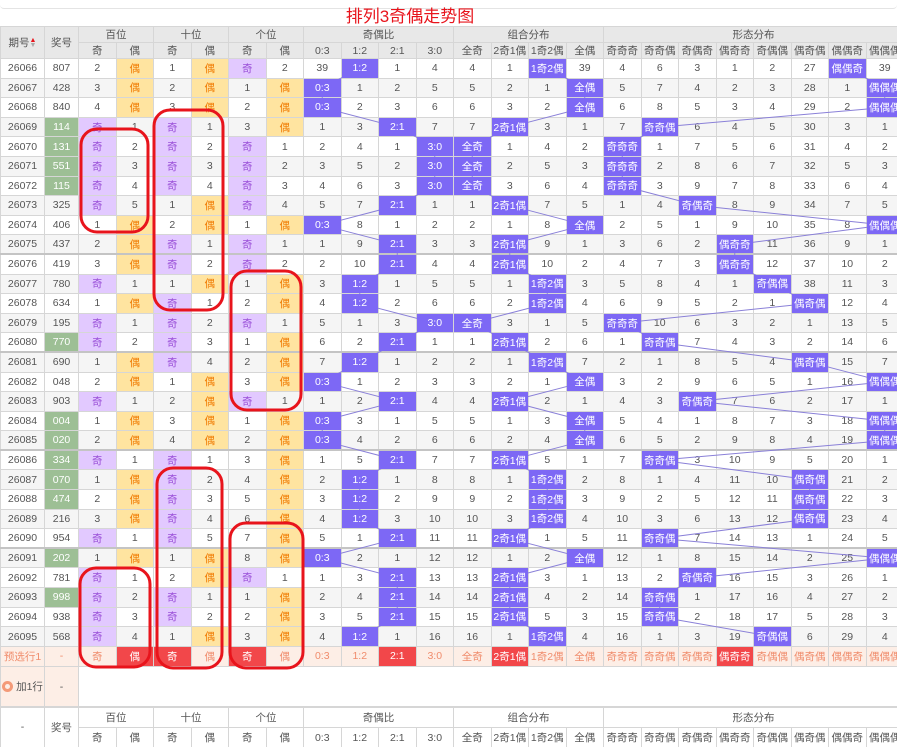  Describe the element at coordinates (22, 303) in the screenshot. I see `issue-cell: 26078` at that location.